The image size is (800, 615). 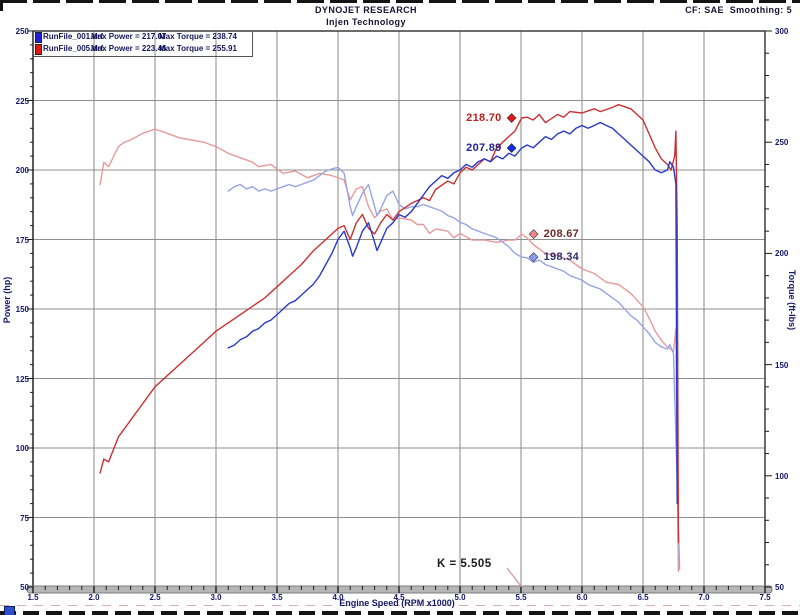 I want to click on left-axis-title: Power (hp), so click(x=7, y=300).